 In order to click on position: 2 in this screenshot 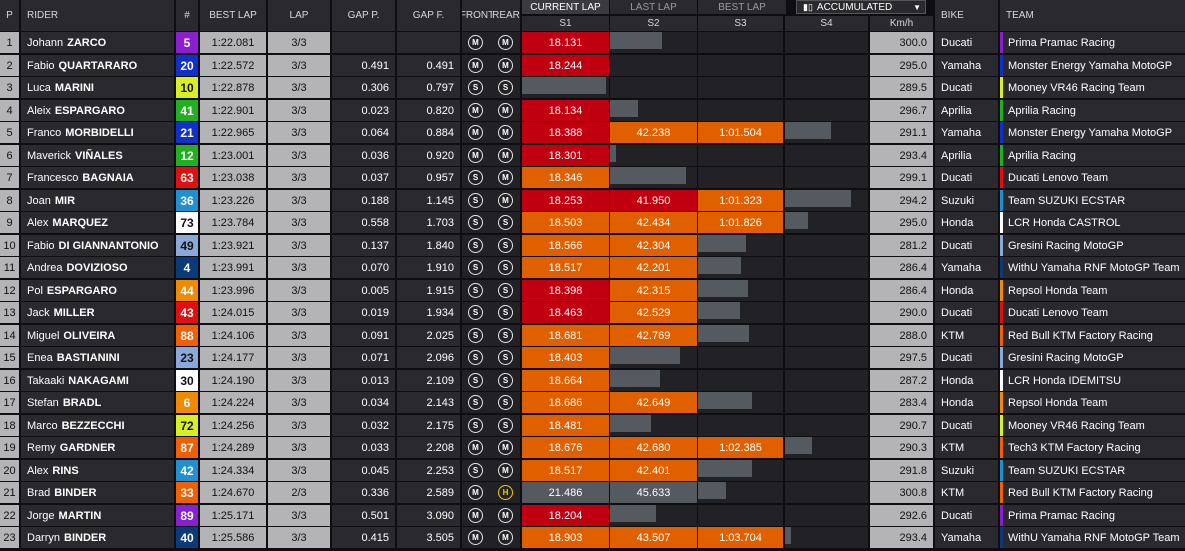, I will do `click(9, 65)`.